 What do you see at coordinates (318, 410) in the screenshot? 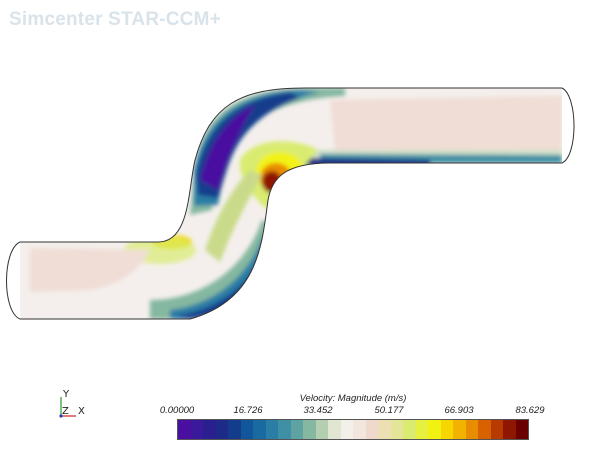
I see `legend-tick: 33.452` at bounding box center [318, 410].